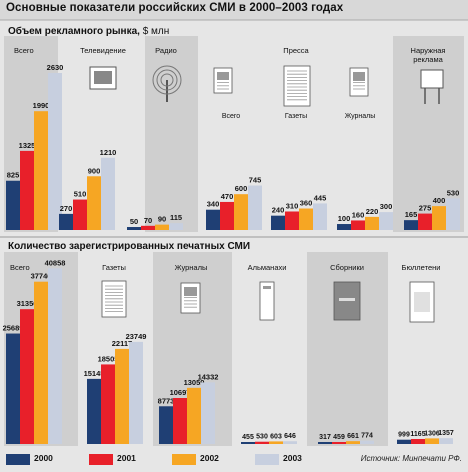  What do you see at coordinates (122, 343) in the screenshot?
I see `chart2-group1-value-2: 22117` at bounding box center [122, 343].